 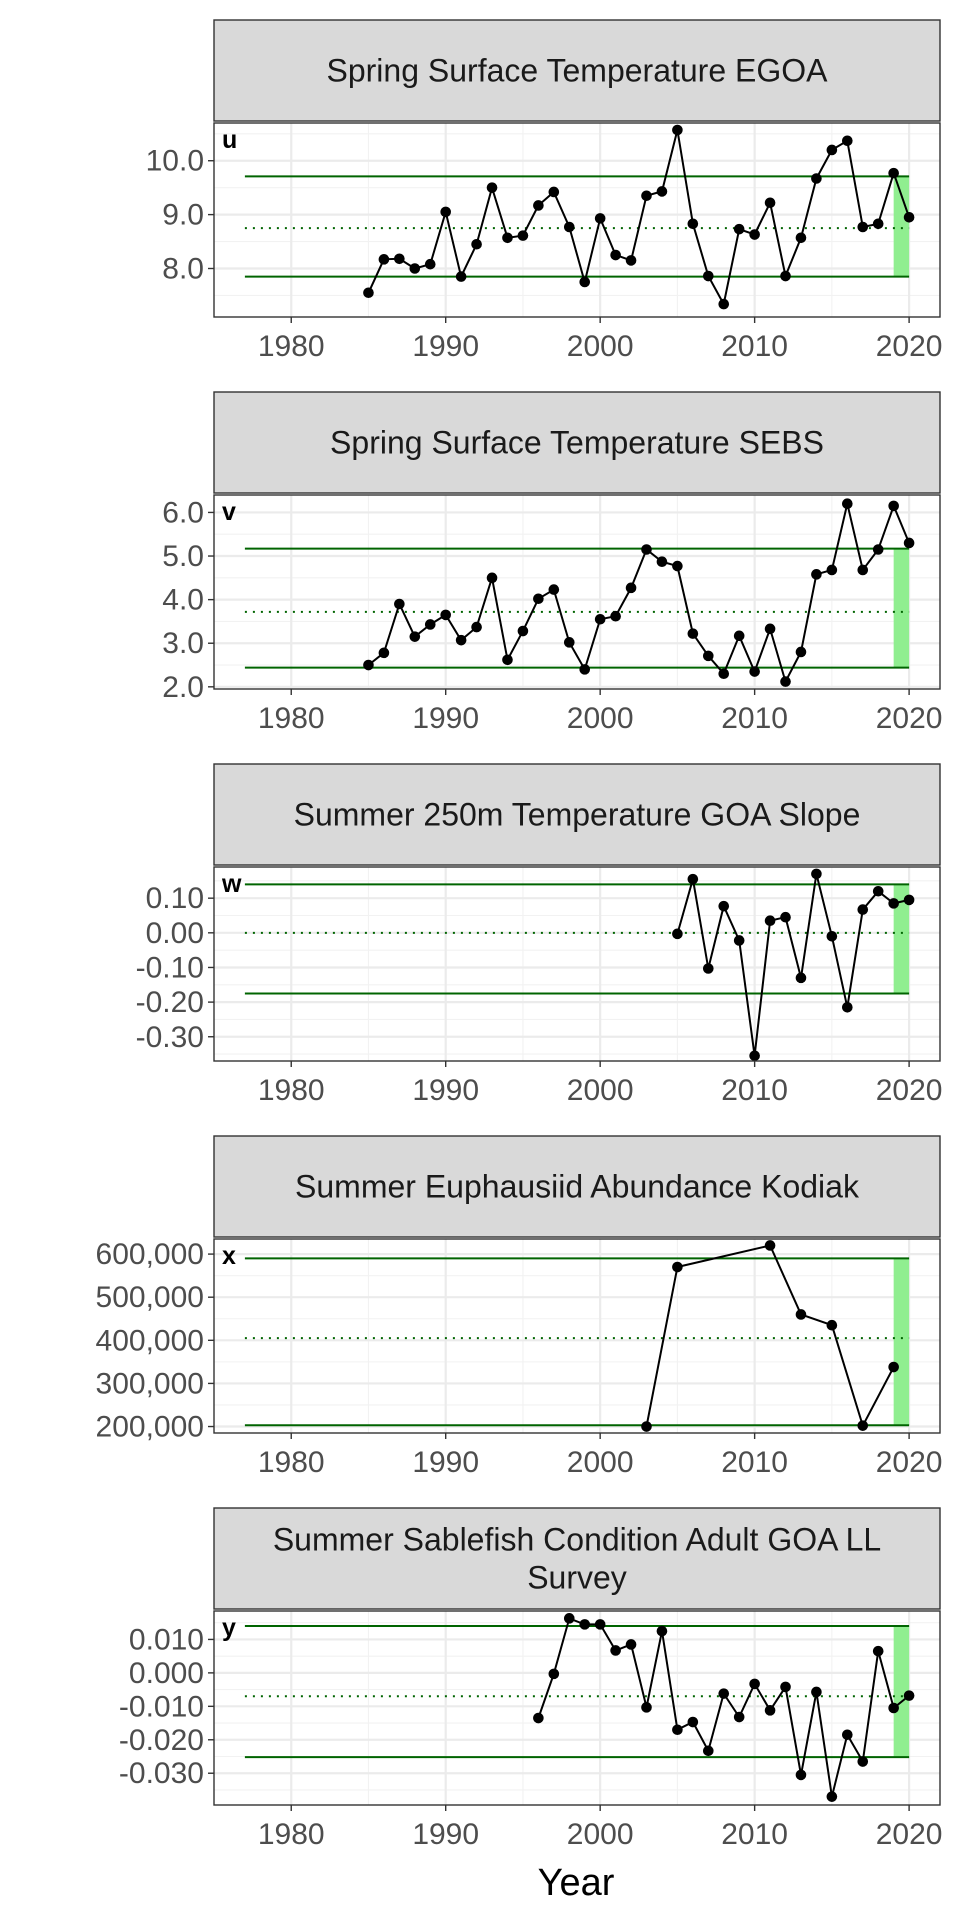 I want to click on y-tick-label: 5.0, so click(x=183, y=556).